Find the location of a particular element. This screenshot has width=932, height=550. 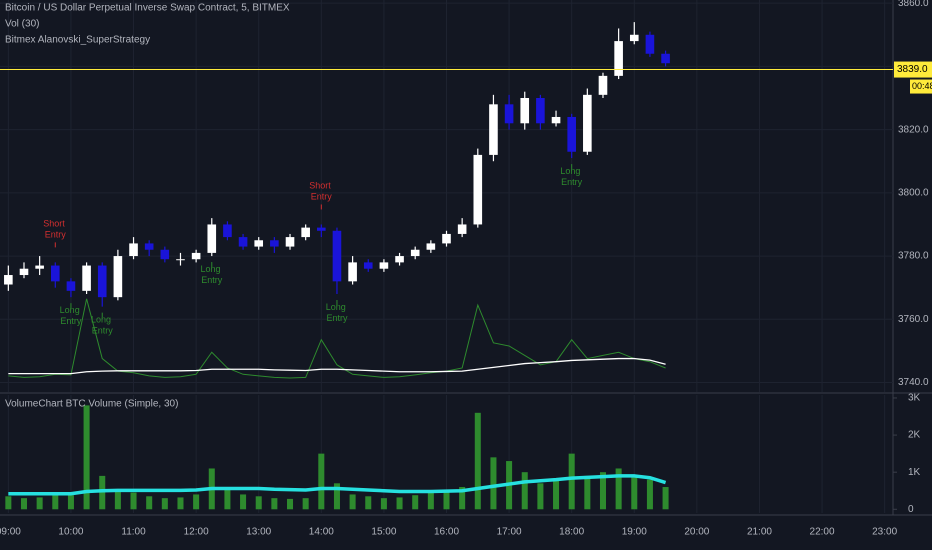

y-tick-label: 3K is located at coordinates (914, 398).